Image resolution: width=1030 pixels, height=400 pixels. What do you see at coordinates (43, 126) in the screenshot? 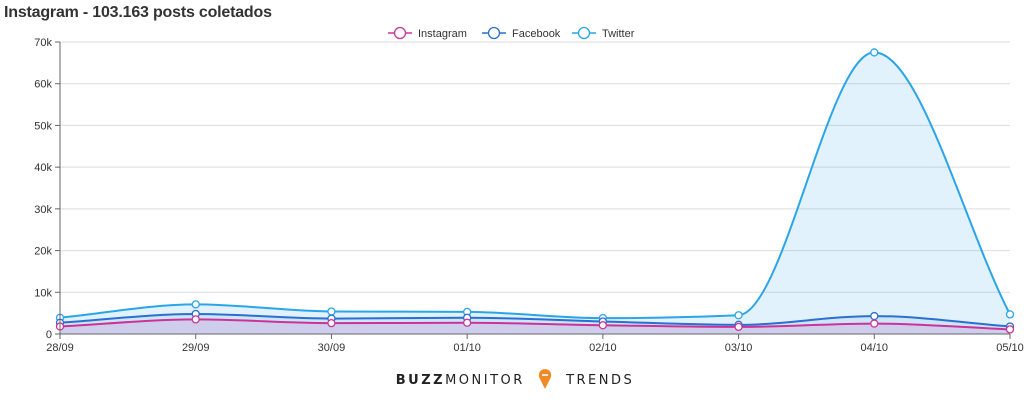
I see `y-tick-label: 50k` at bounding box center [43, 126].